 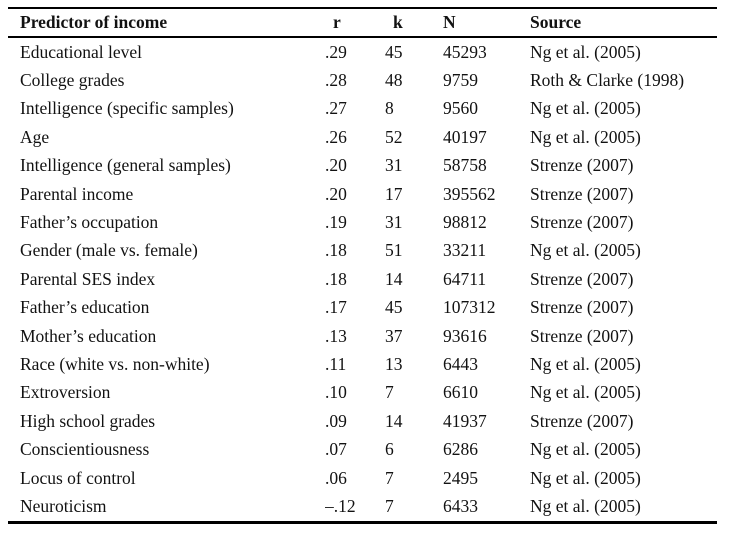 What do you see at coordinates (78, 477) in the screenshot?
I see `table-cell-predictor: Locus of control` at bounding box center [78, 477].